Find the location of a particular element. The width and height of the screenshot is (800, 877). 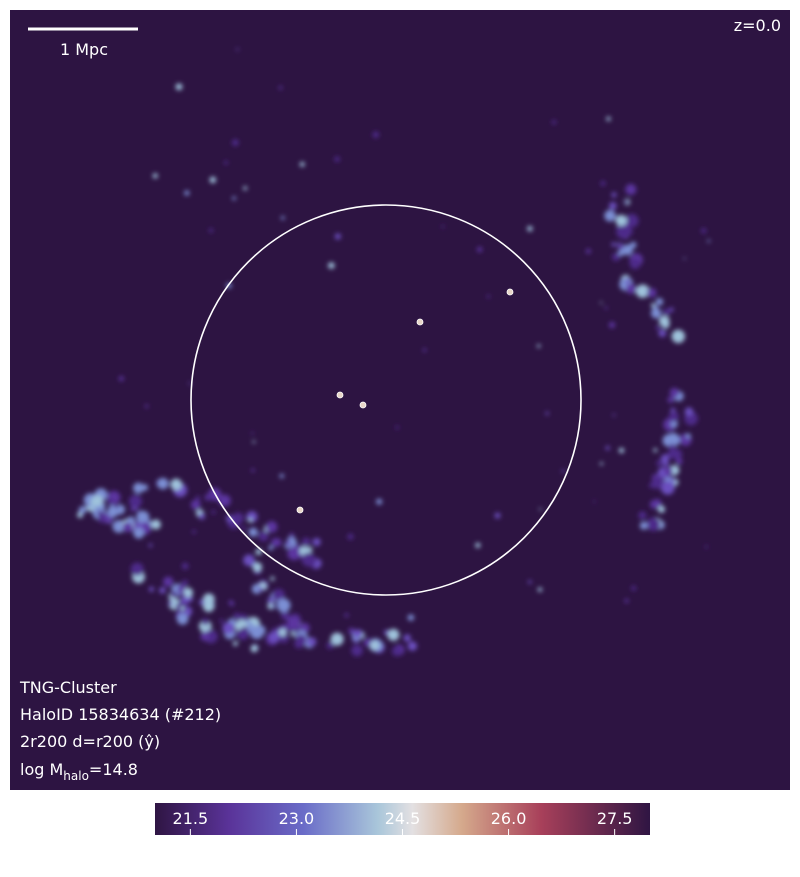

label-part: kpc is located at coordinates (486, 854).